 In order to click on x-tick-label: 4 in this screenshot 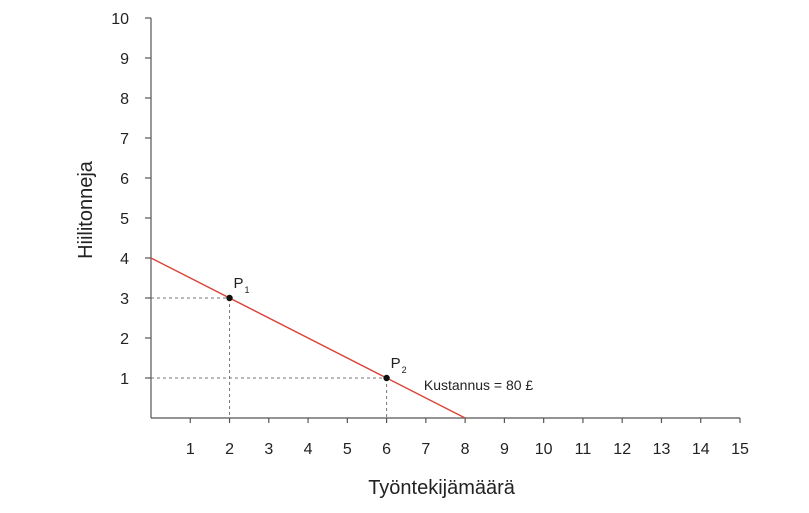, I will do `click(308, 449)`.